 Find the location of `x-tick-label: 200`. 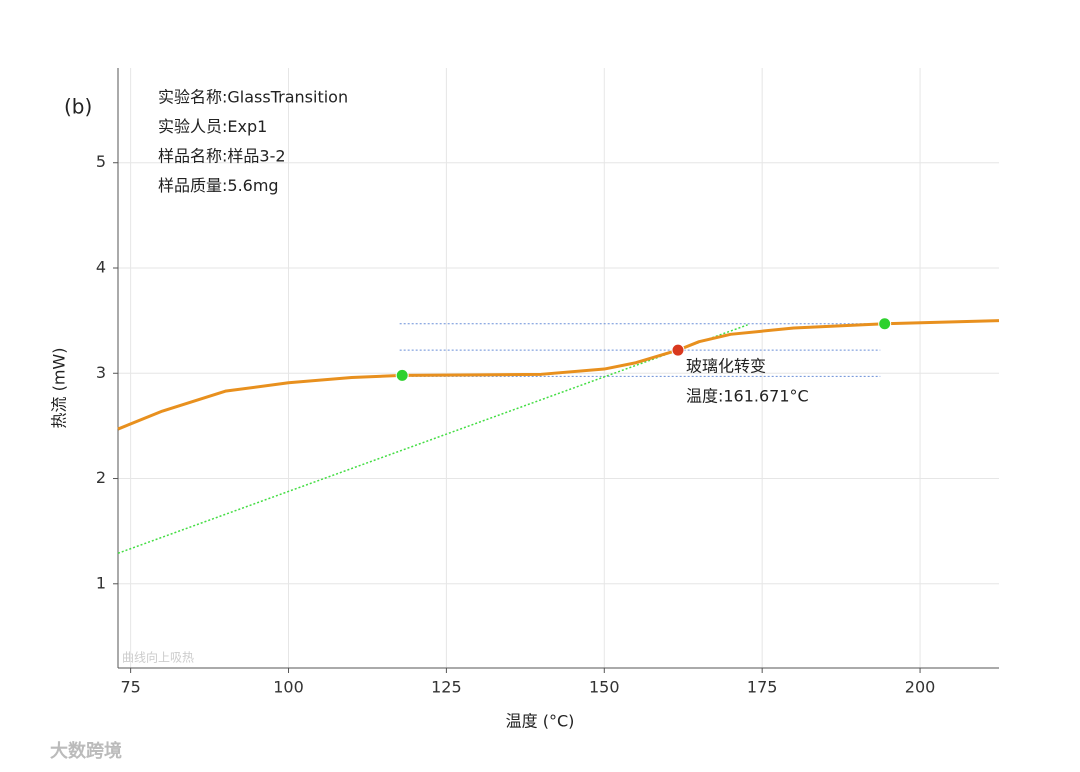

x-tick-label: 200 is located at coordinates (920, 687).